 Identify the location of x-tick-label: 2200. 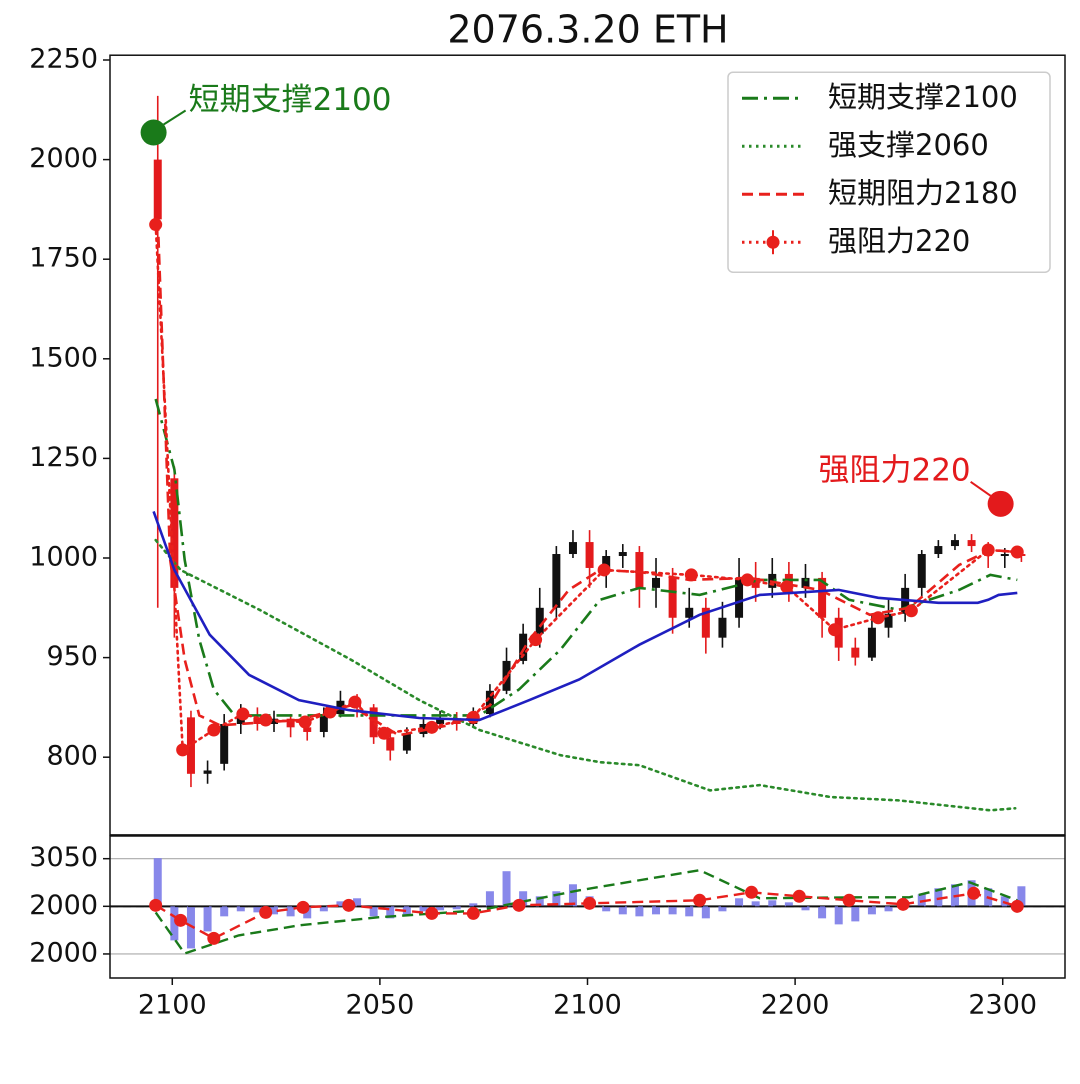
(795, 1005).